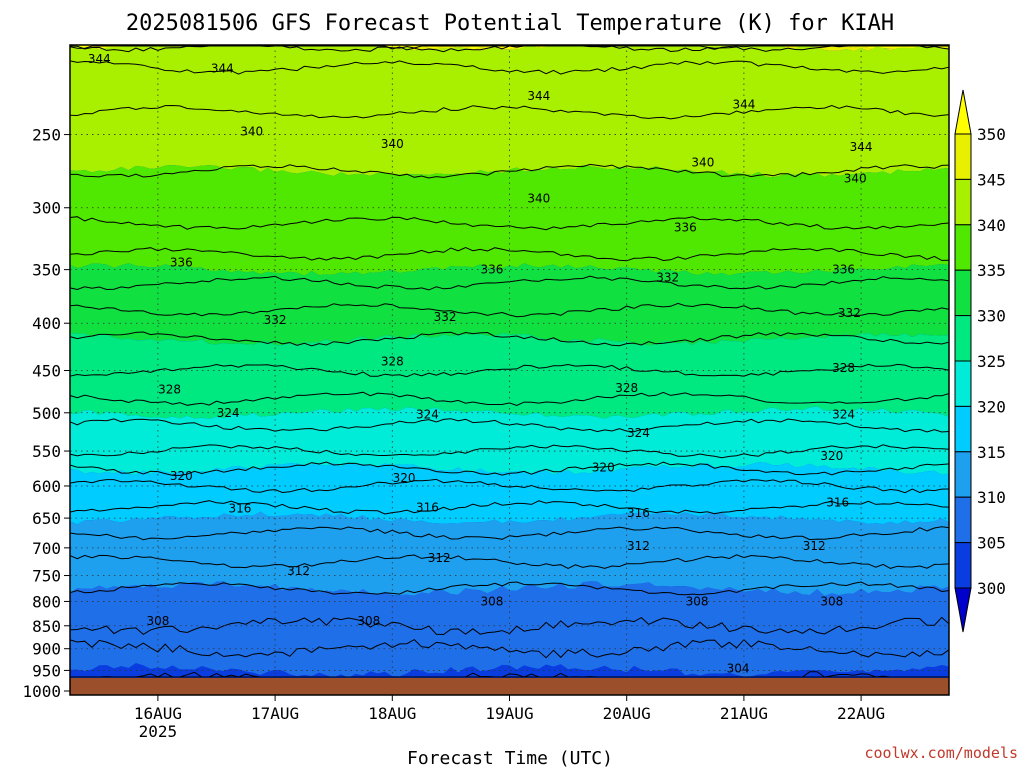  Describe the element at coordinates (991, 361) in the screenshot. I see `colorbar-label: 325` at that location.